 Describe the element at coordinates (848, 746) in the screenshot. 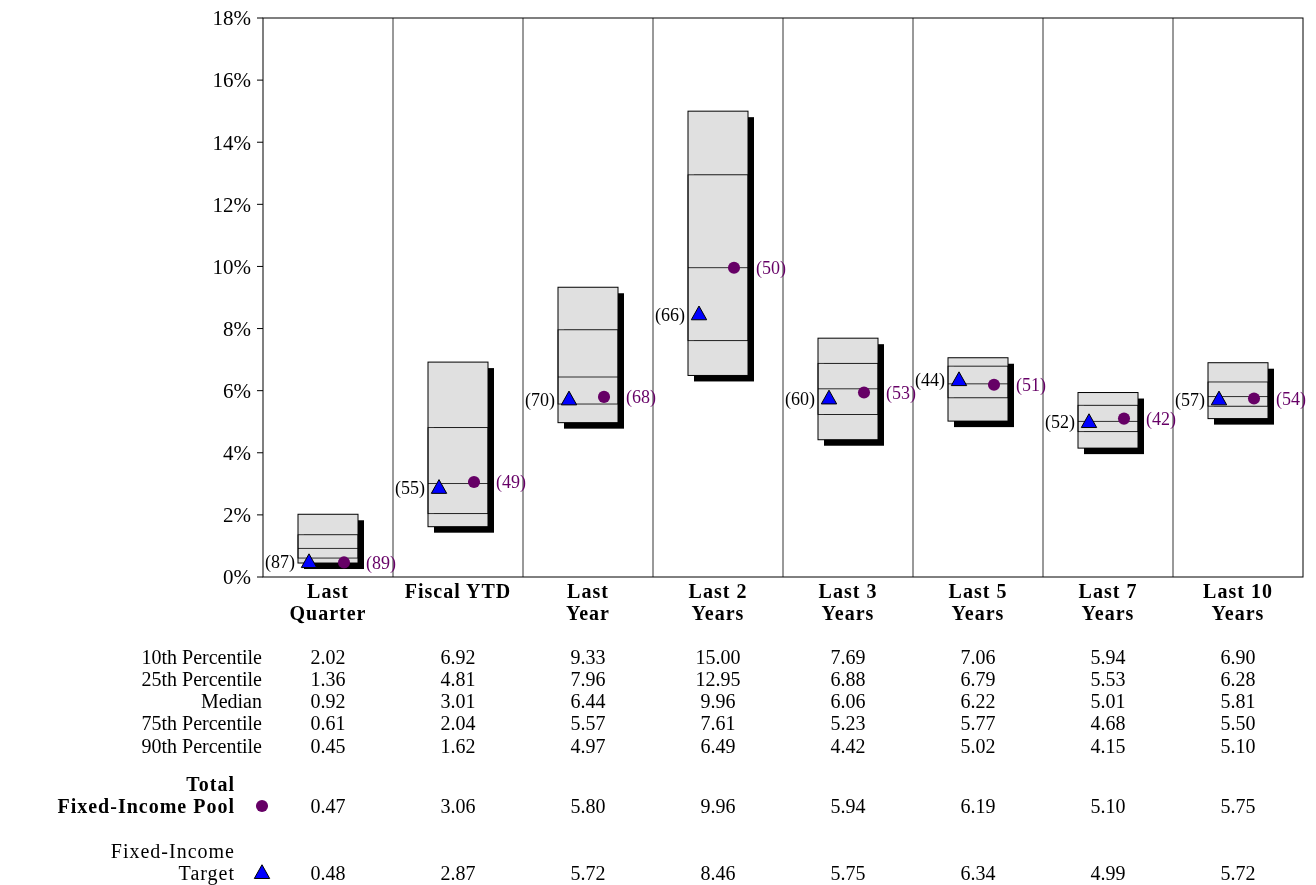

I see `text: 4.42` at that location.